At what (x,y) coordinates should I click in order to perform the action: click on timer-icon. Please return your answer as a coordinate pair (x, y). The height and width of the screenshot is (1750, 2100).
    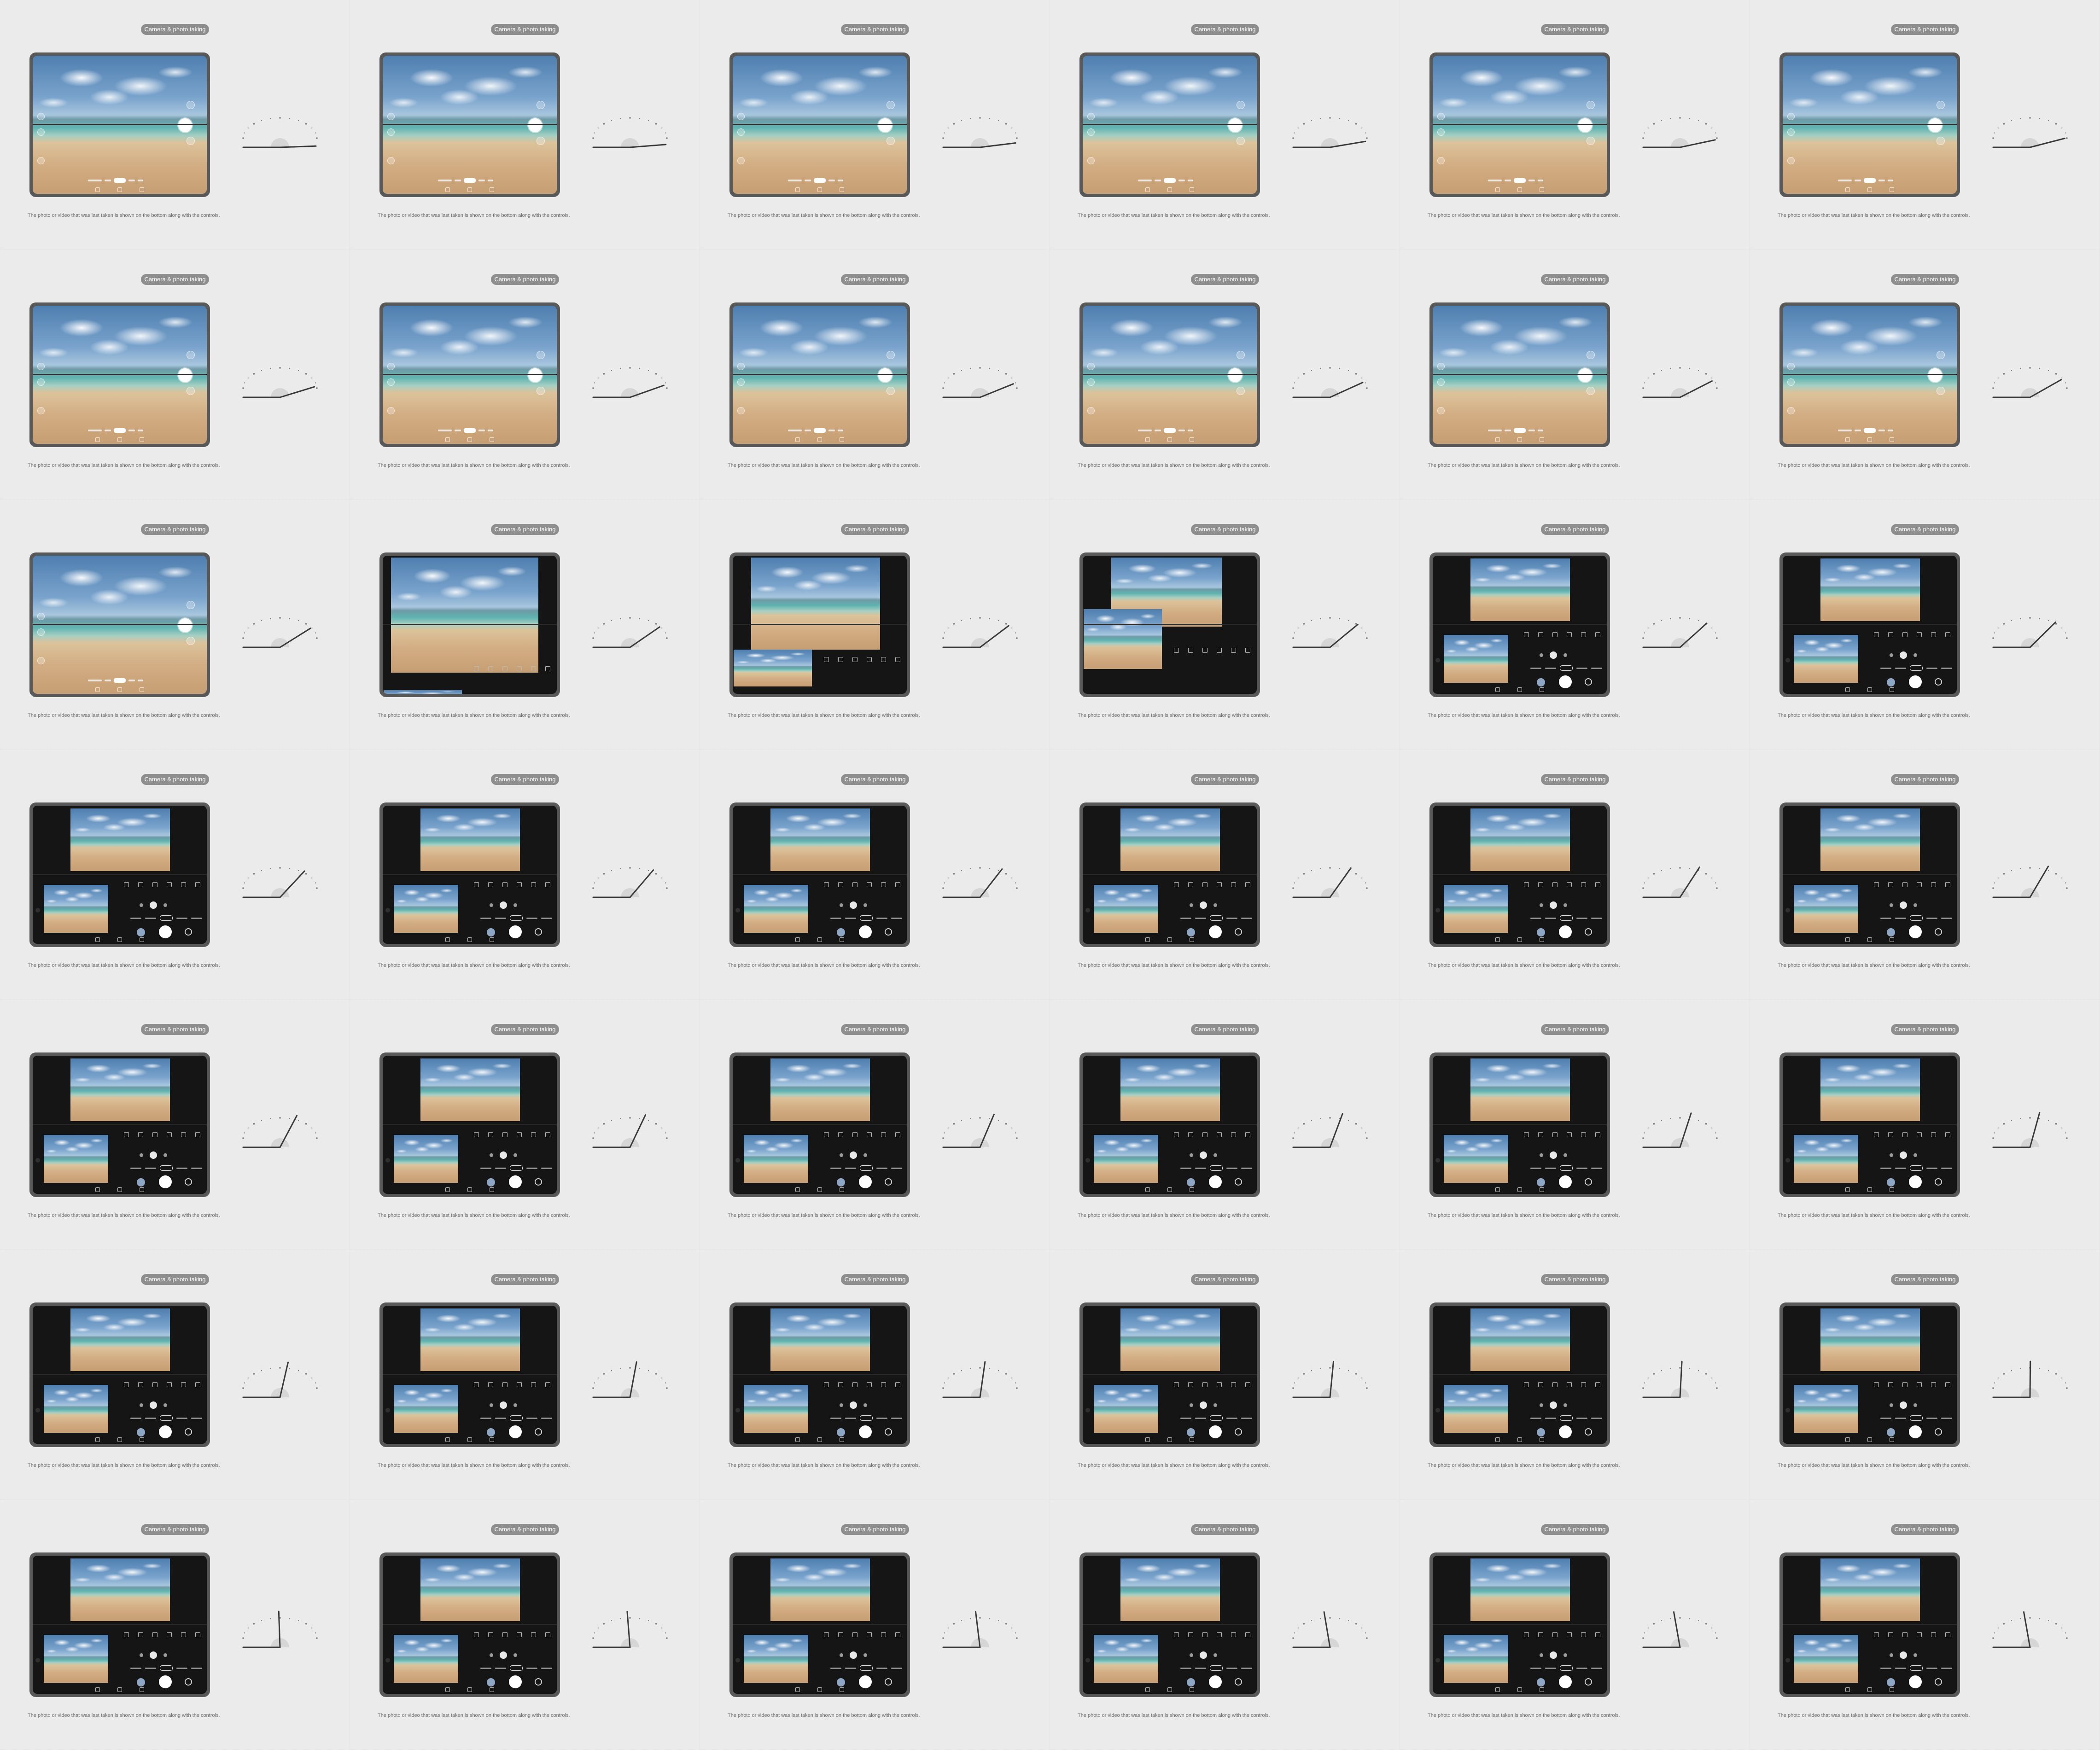
    Looking at the image, I should click on (41, 411).